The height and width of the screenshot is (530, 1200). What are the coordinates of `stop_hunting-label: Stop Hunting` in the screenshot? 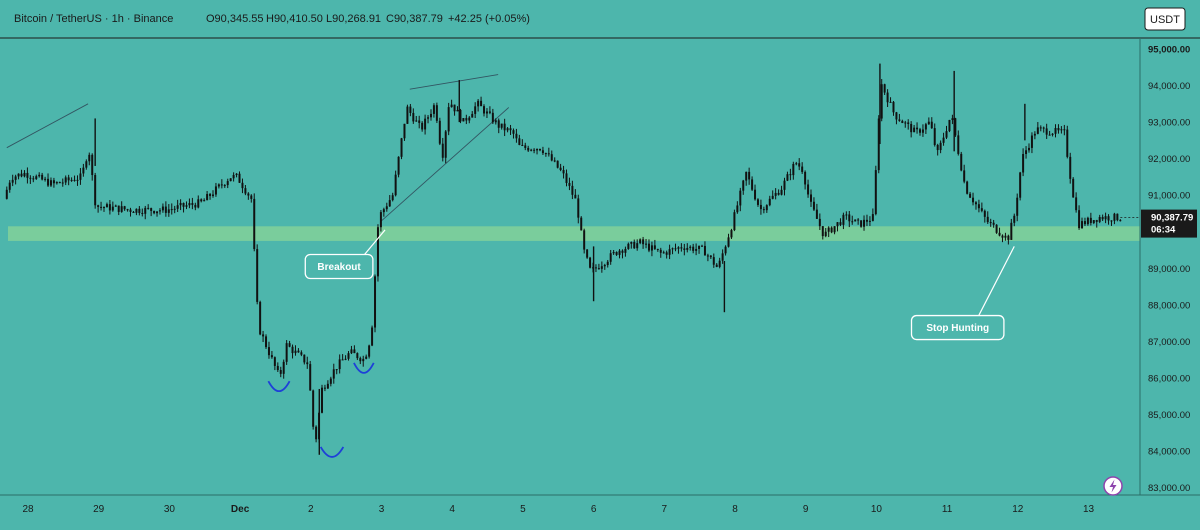 It's located at (957, 328).